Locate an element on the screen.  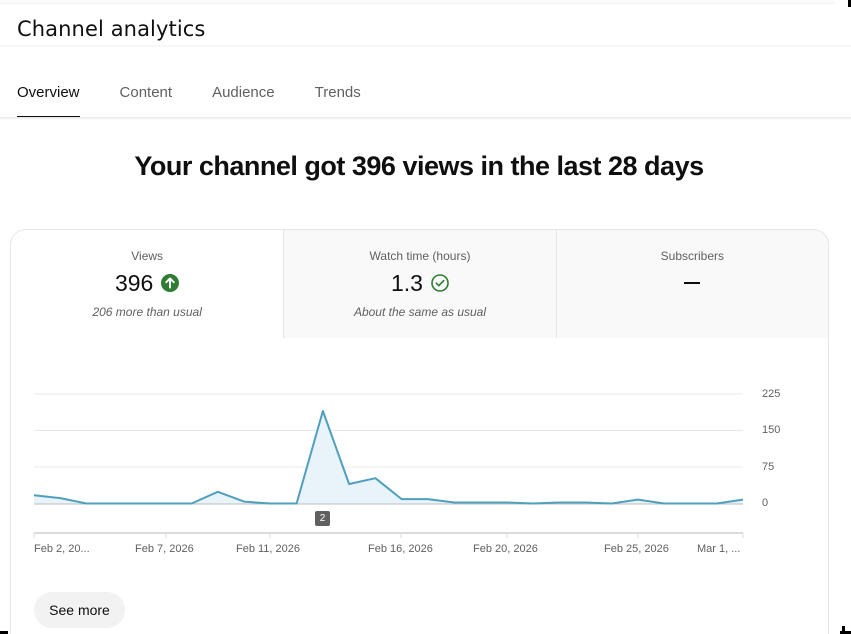
metric-value-empty is located at coordinates (692, 283).